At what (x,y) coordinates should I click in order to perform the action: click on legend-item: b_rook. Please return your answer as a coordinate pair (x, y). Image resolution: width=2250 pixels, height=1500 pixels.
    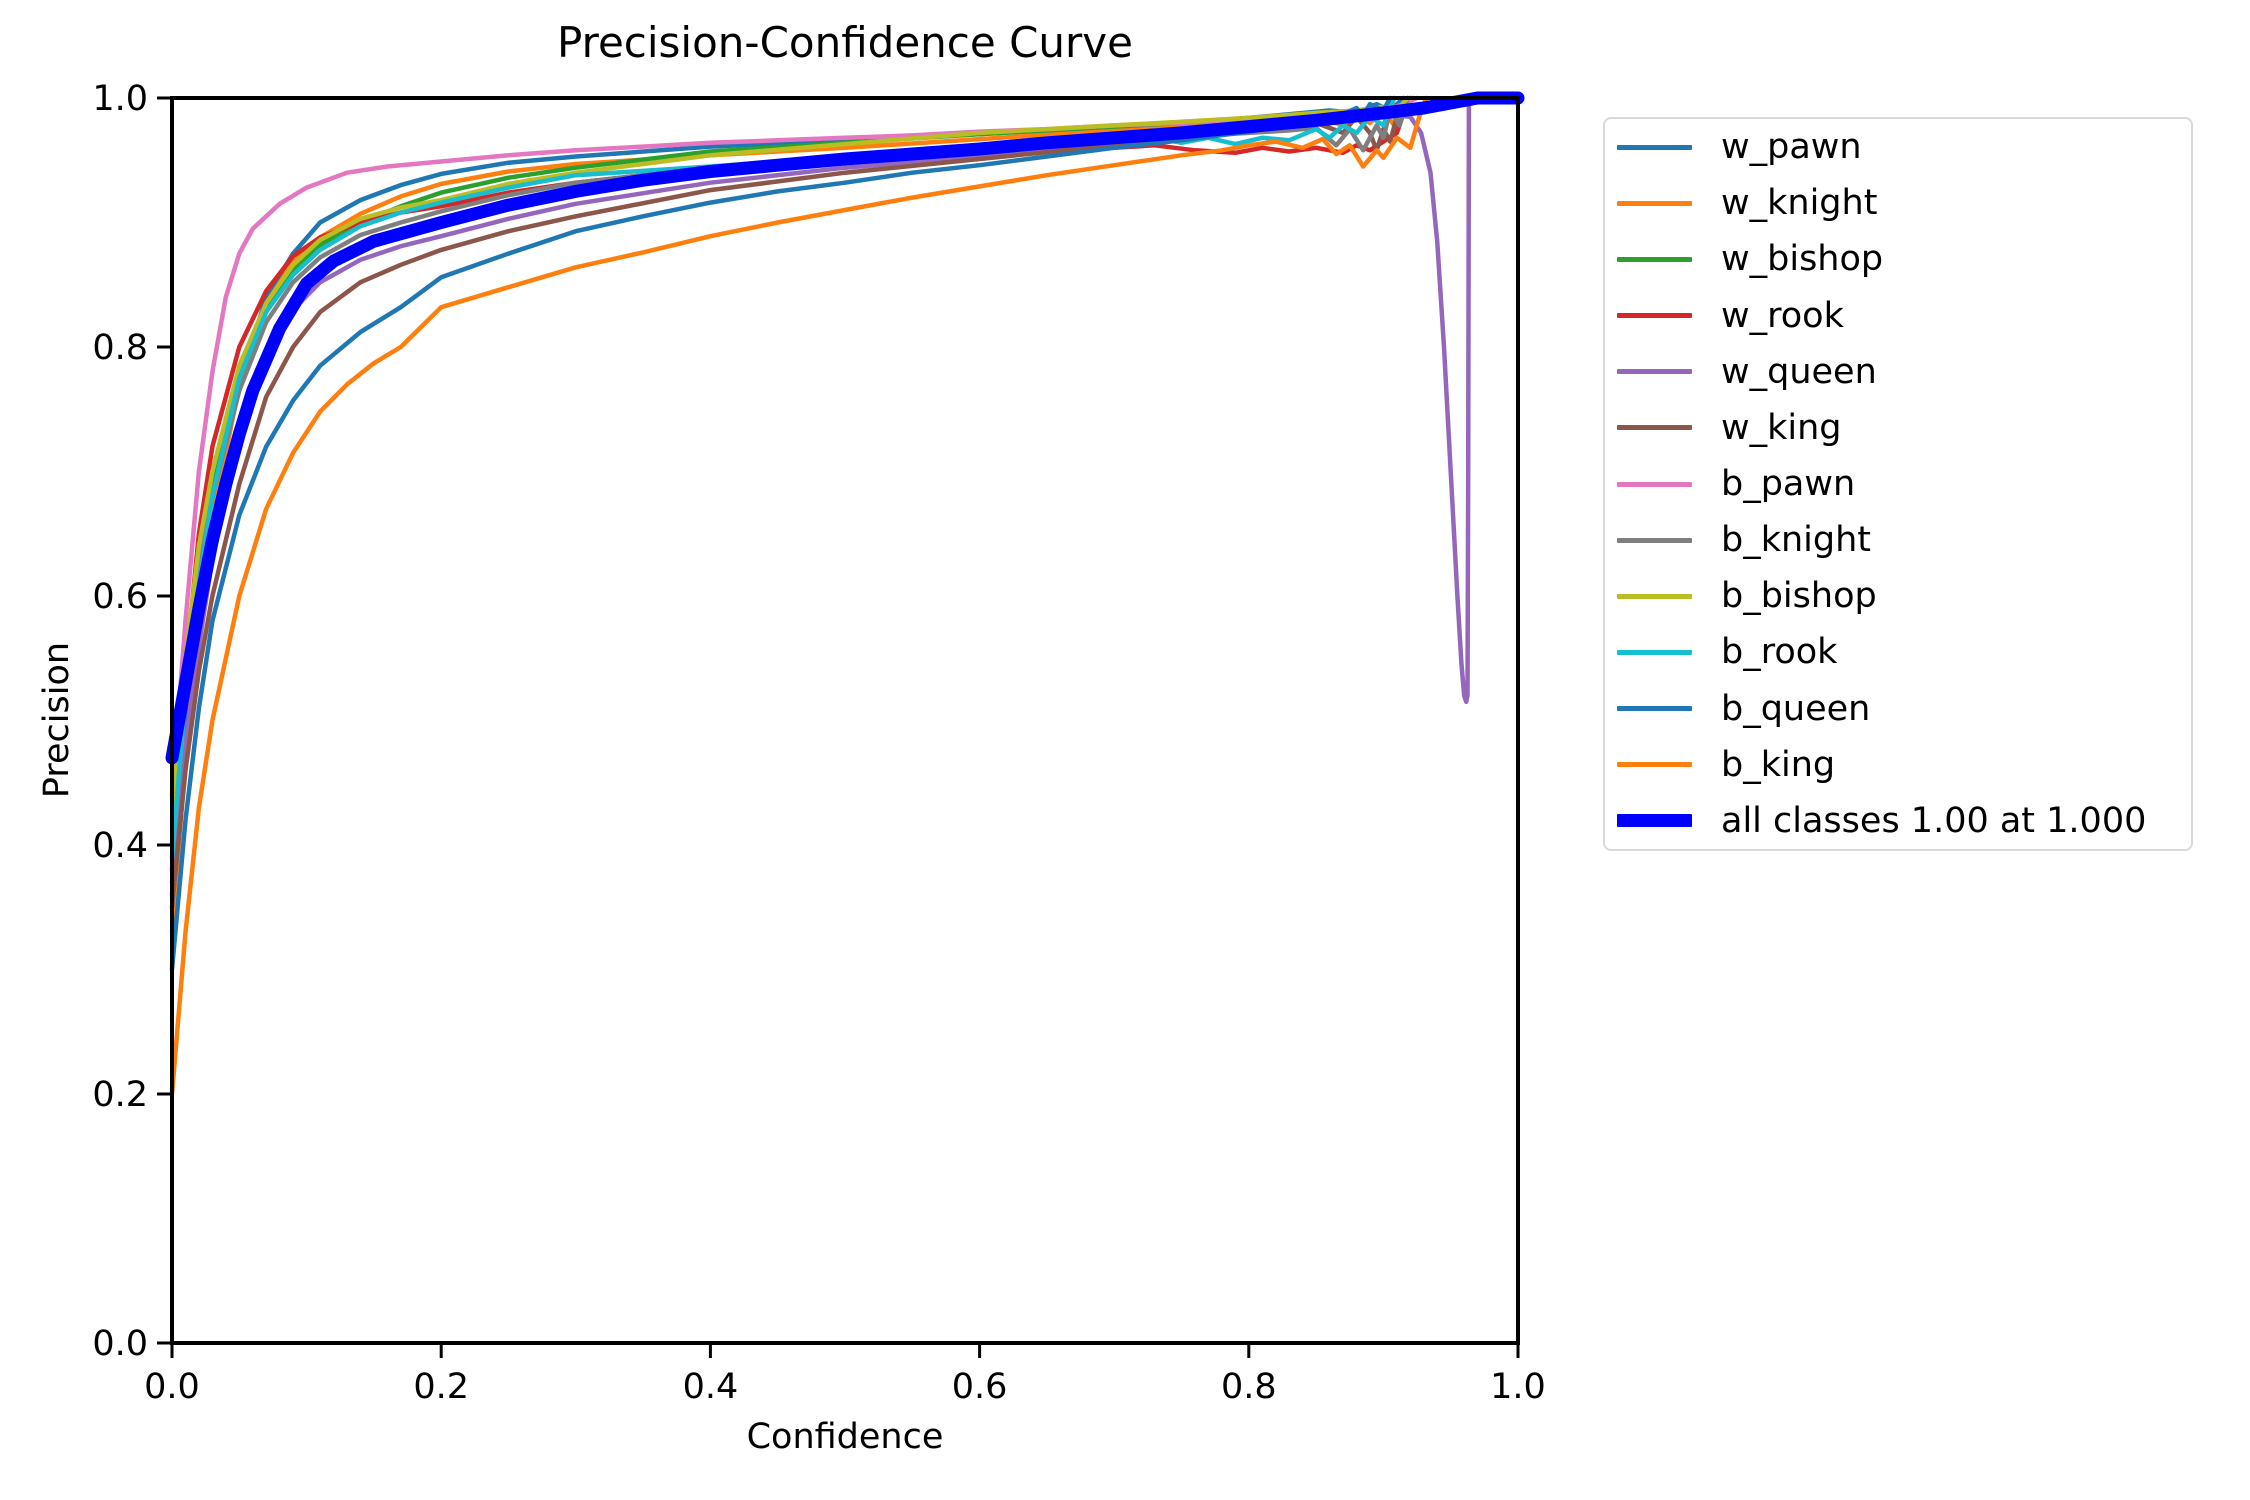
    Looking at the image, I should click on (1898, 652).